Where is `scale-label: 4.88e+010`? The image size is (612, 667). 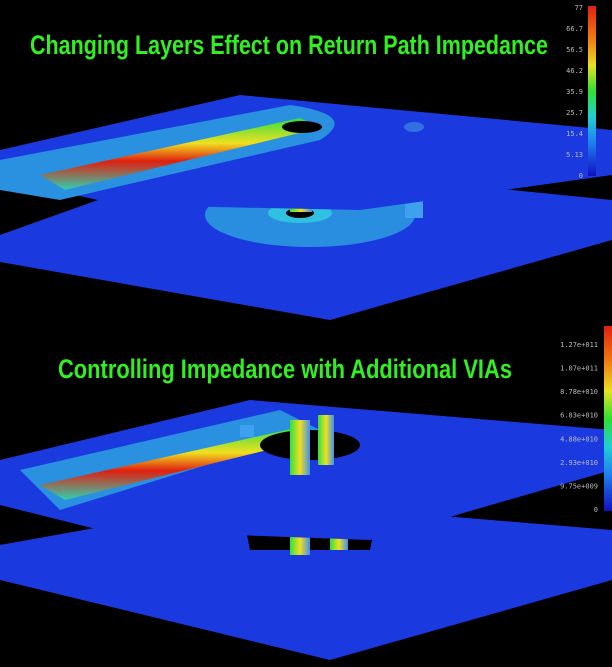
scale-label: 4.88e+010 is located at coordinates (579, 439).